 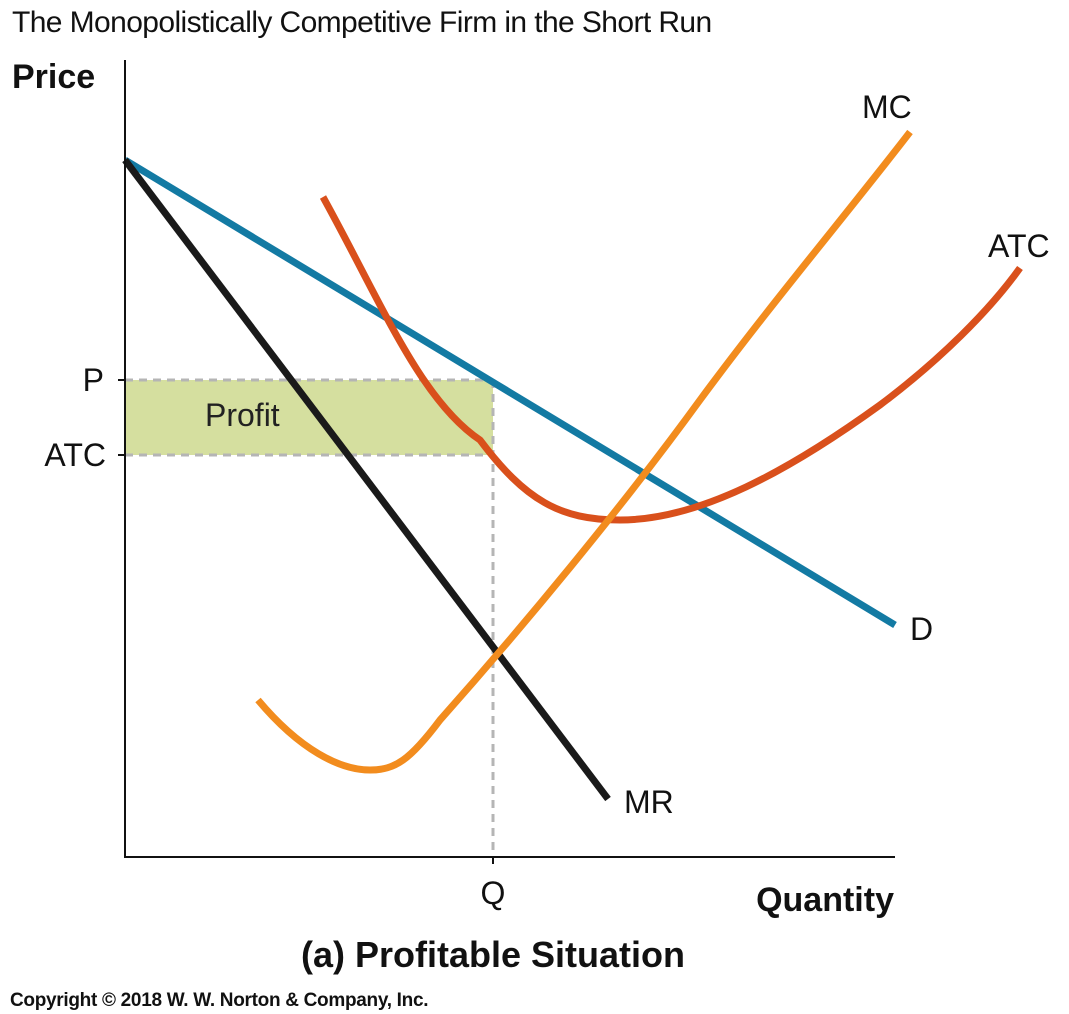 I want to click on d-curve-label: D, so click(x=921, y=629).